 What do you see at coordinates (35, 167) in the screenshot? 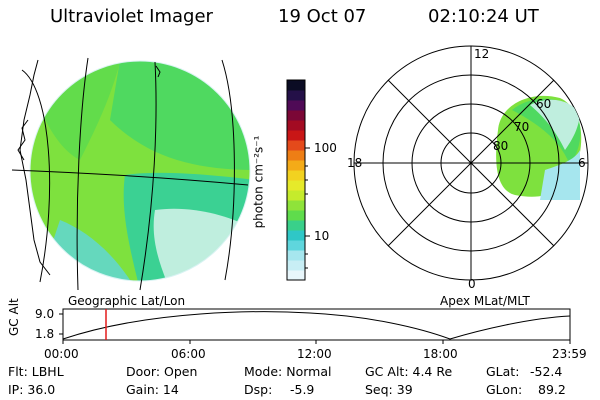
I see `coastline` at bounding box center [35, 167].